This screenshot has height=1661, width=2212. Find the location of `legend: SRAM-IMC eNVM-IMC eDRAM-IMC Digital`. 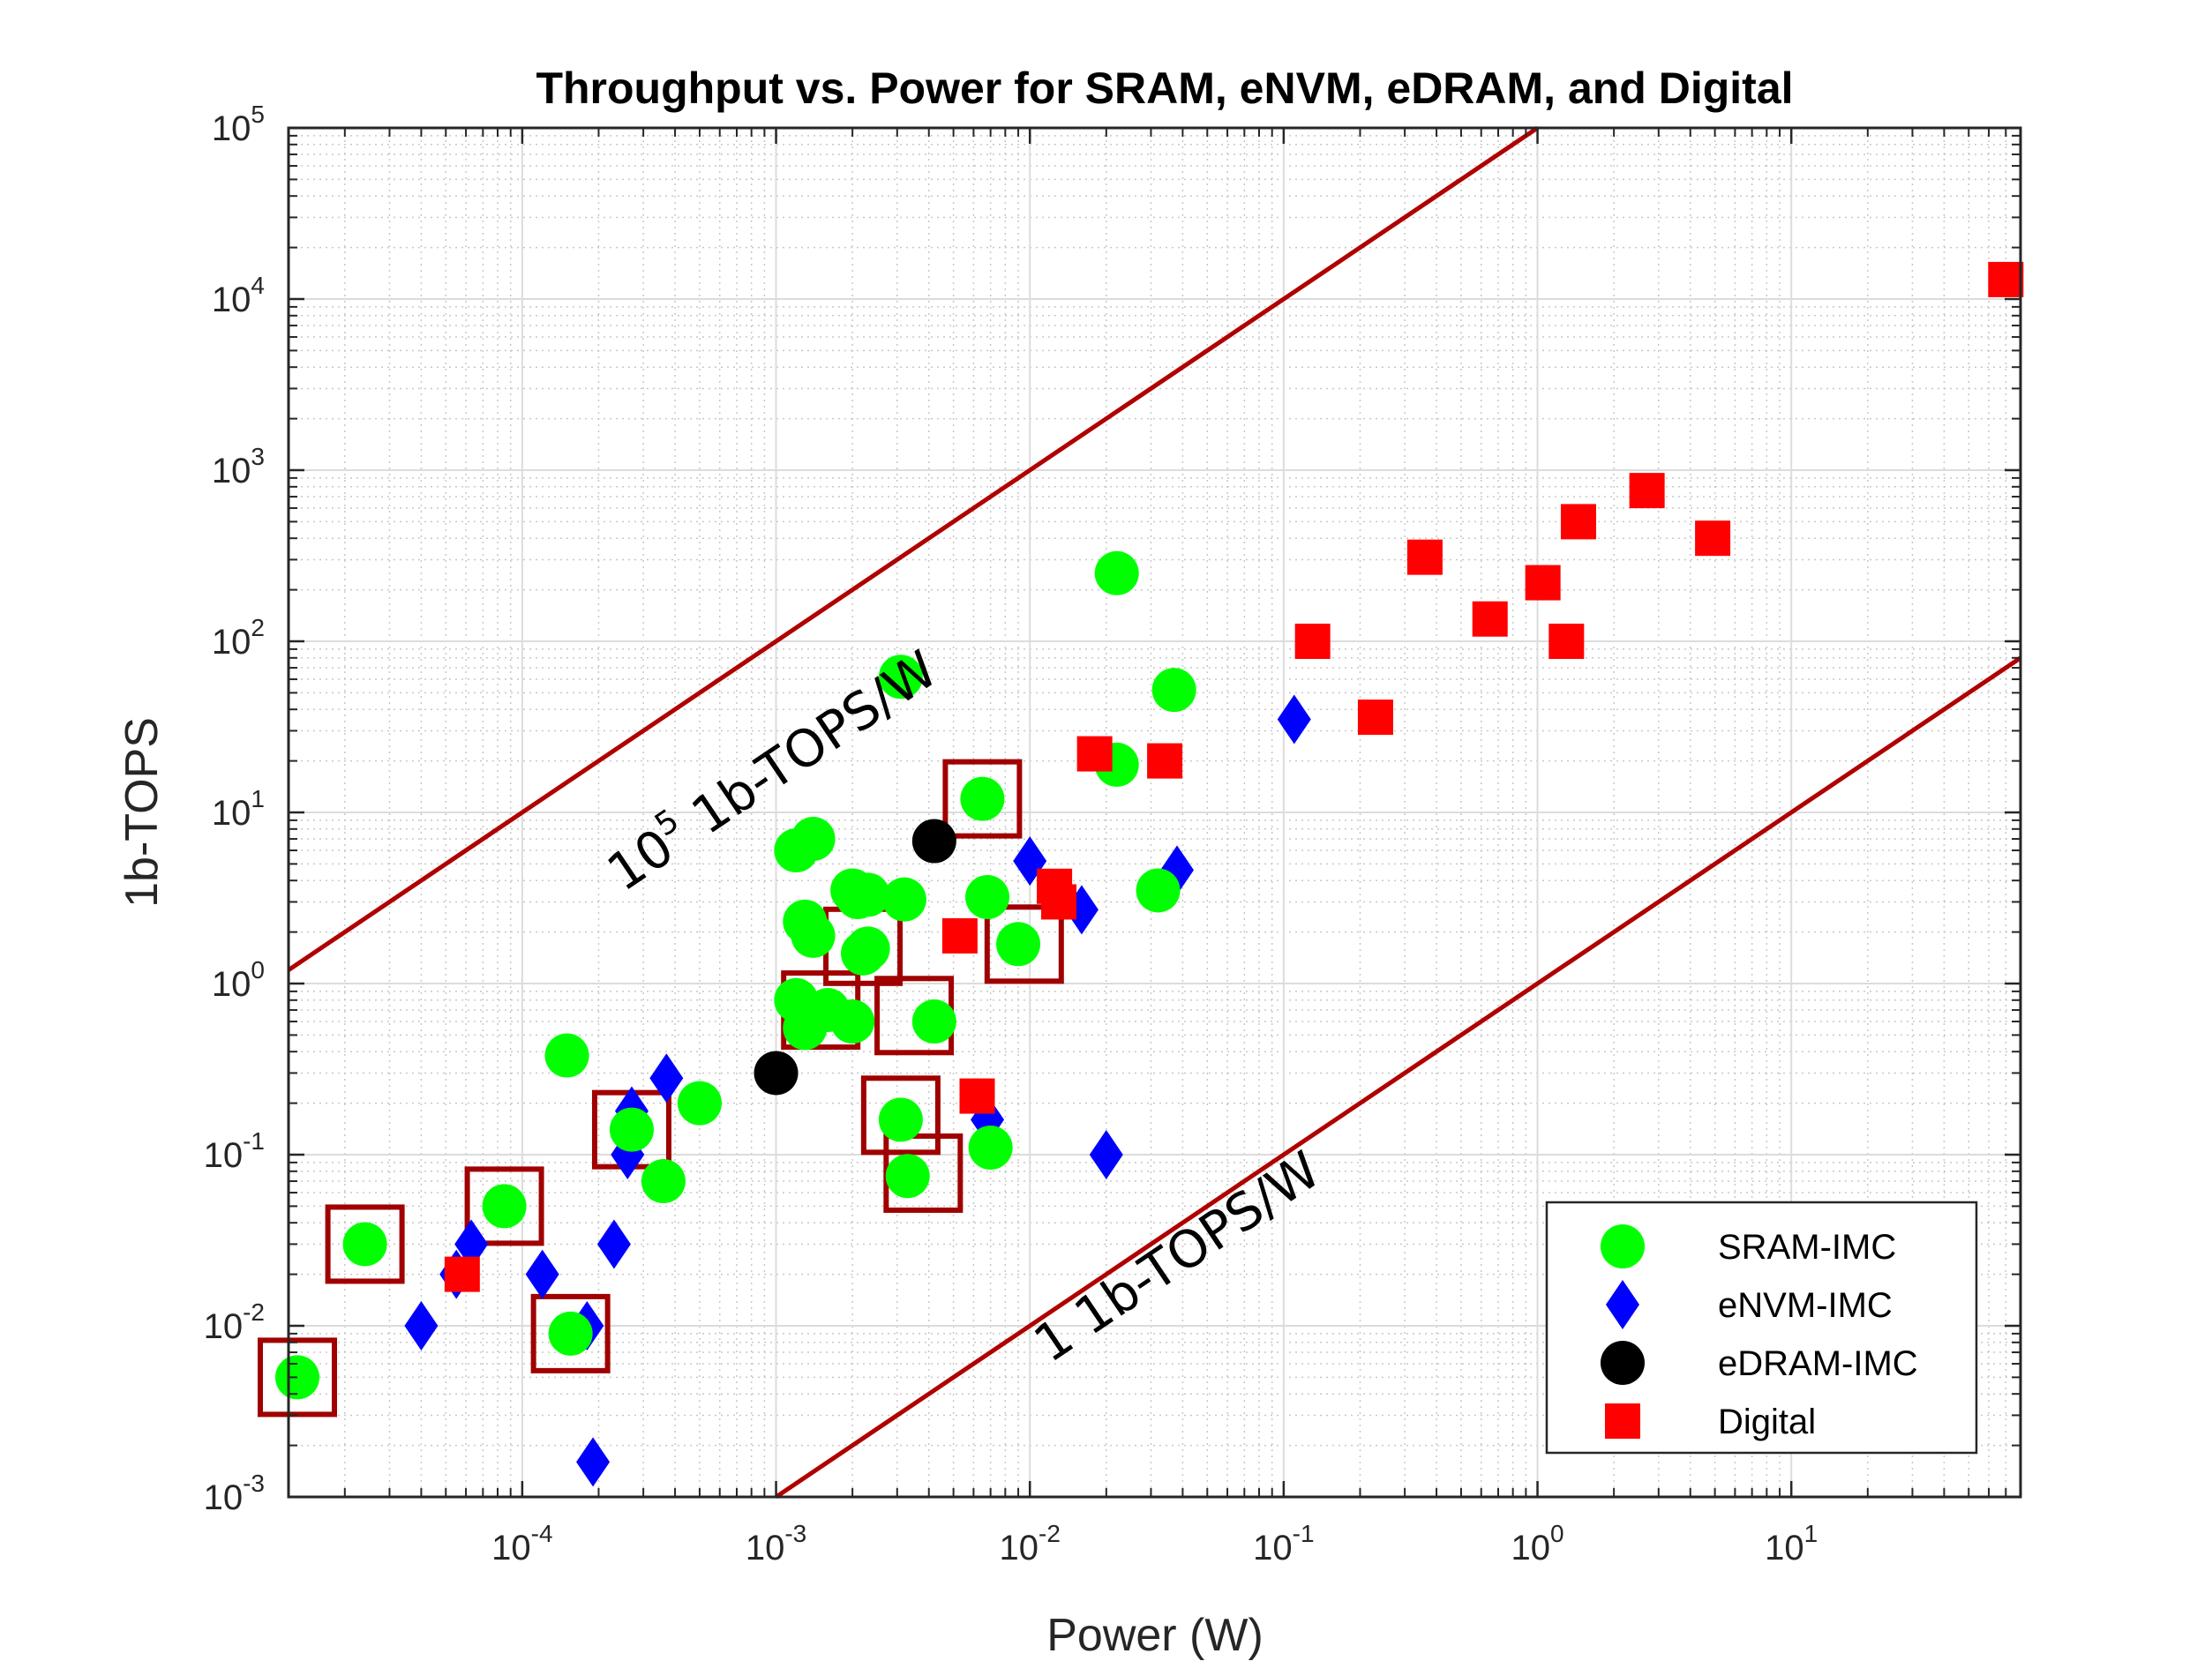

legend: SRAM-IMC eNVM-IMC eDRAM-IMC Digital is located at coordinates (1762, 1328).